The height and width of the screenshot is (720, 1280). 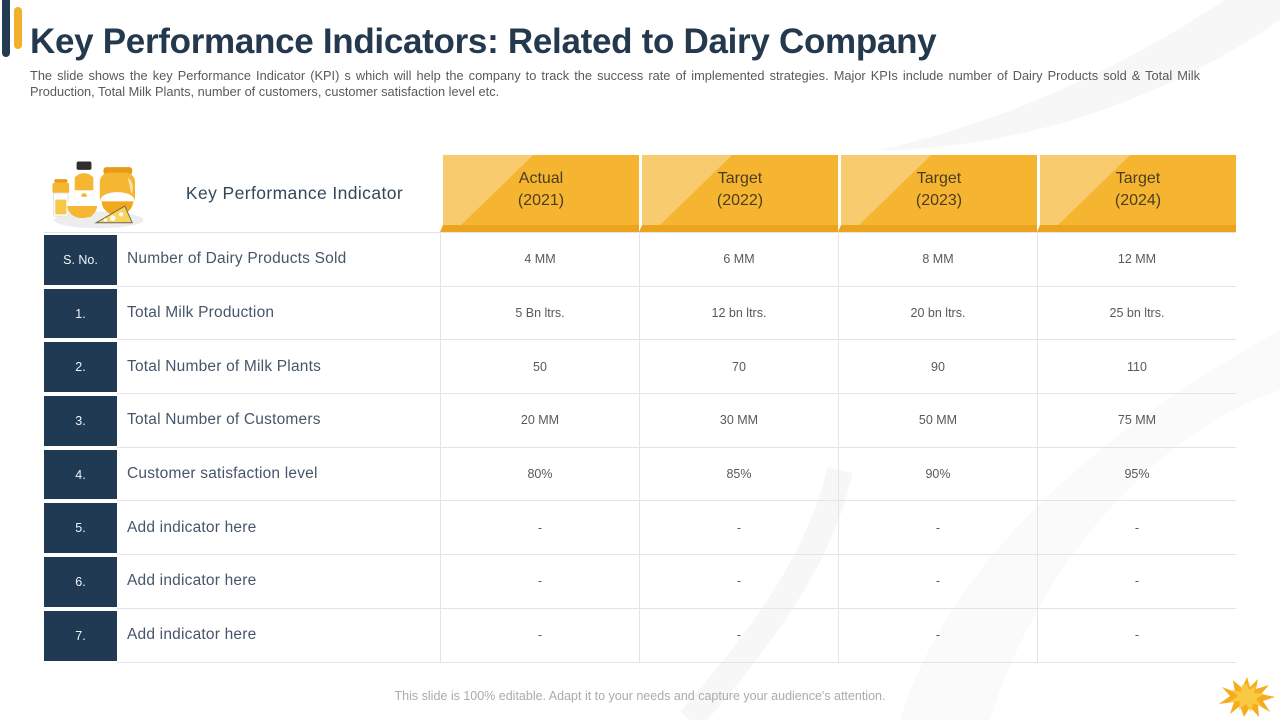 I want to click on row-number-cell: 2., so click(x=80, y=367).